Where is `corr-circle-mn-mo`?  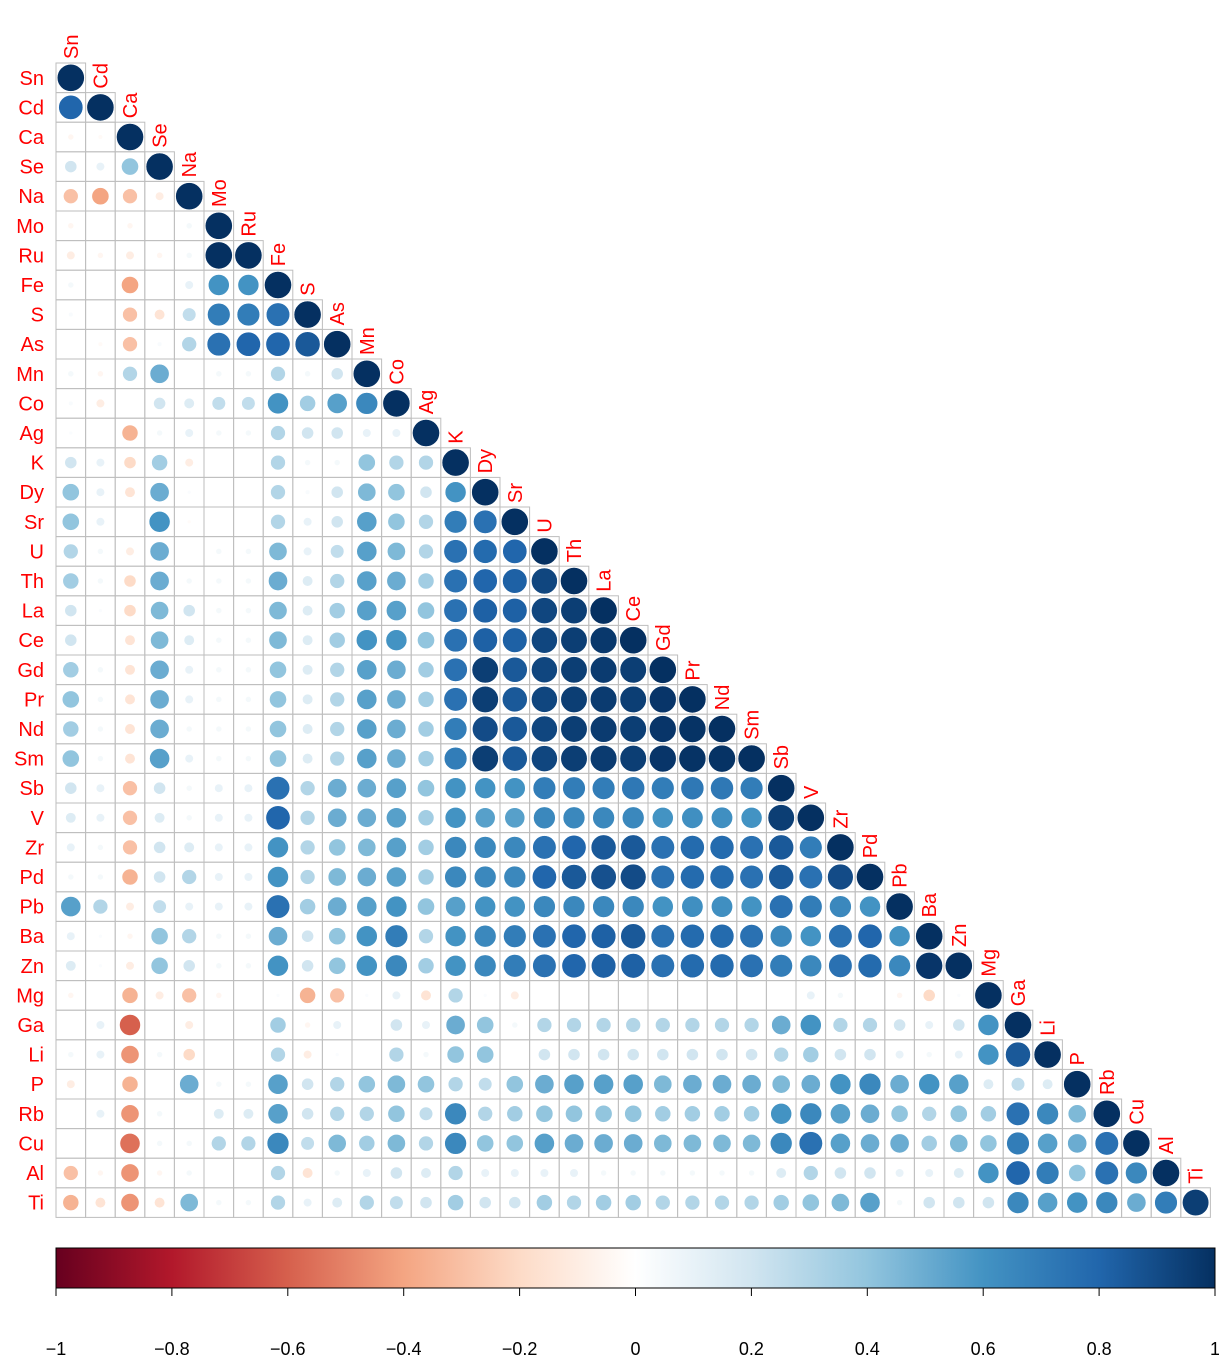
corr-circle-mn-mo is located at coordinates (219, 374).